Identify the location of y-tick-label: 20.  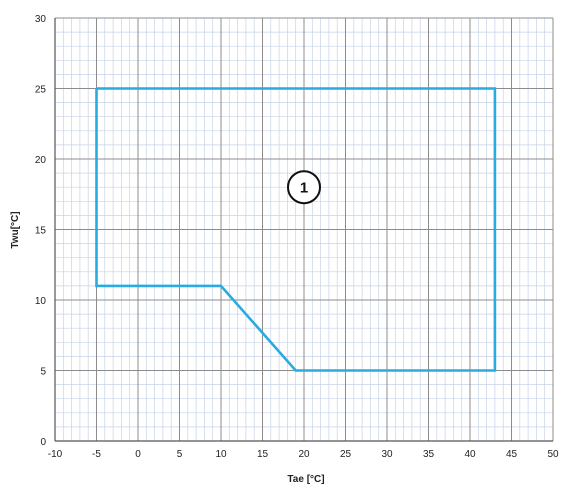
(41, 160).